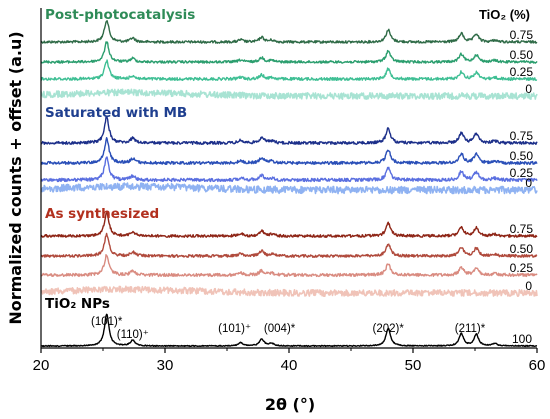 The width and height of the screenshot is (550, 419). I want to click on series-label-0-2: 0.25, so click(522, 72).